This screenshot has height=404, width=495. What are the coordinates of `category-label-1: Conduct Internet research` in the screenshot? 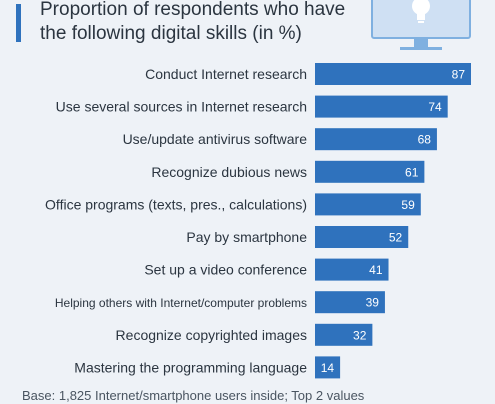 It's located at (226, 74).